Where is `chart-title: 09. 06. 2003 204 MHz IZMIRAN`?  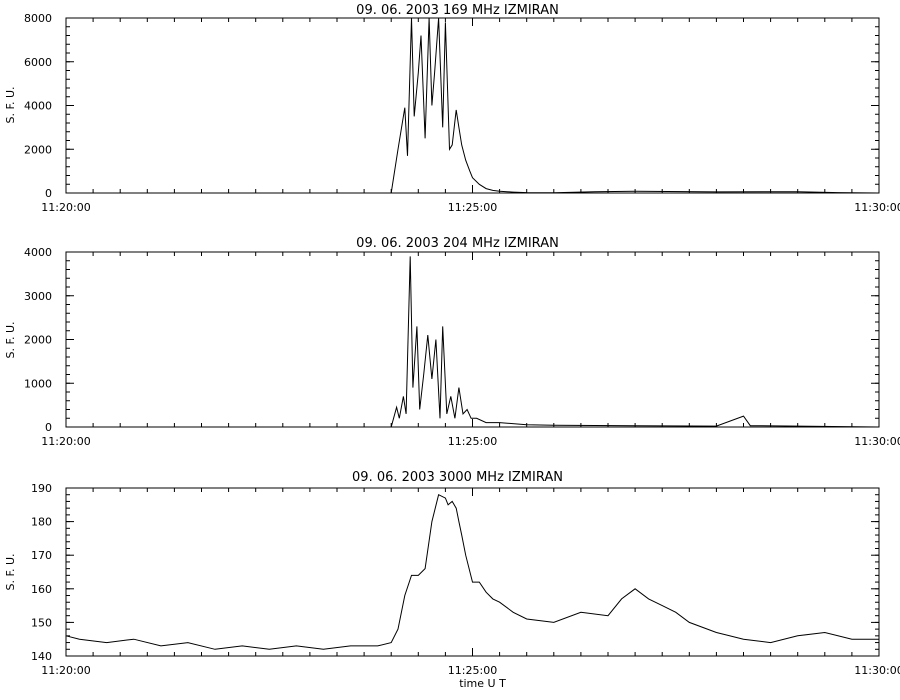 chart-title: 09. 06. 2003 204 MHz IZMIRAN is located at coordinates (457, 243).